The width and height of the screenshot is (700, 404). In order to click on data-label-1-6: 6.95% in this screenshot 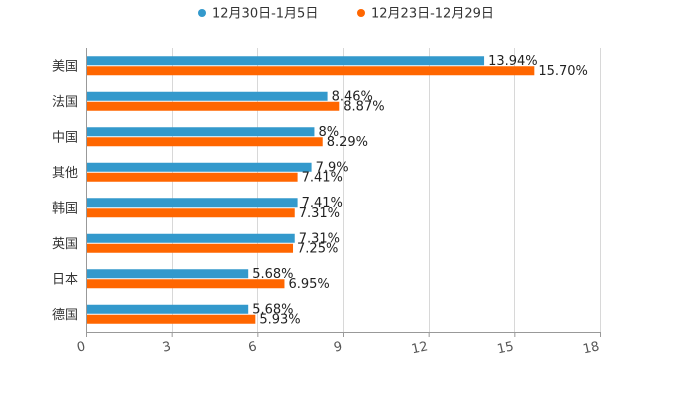, I will do `click(308, 284)`.